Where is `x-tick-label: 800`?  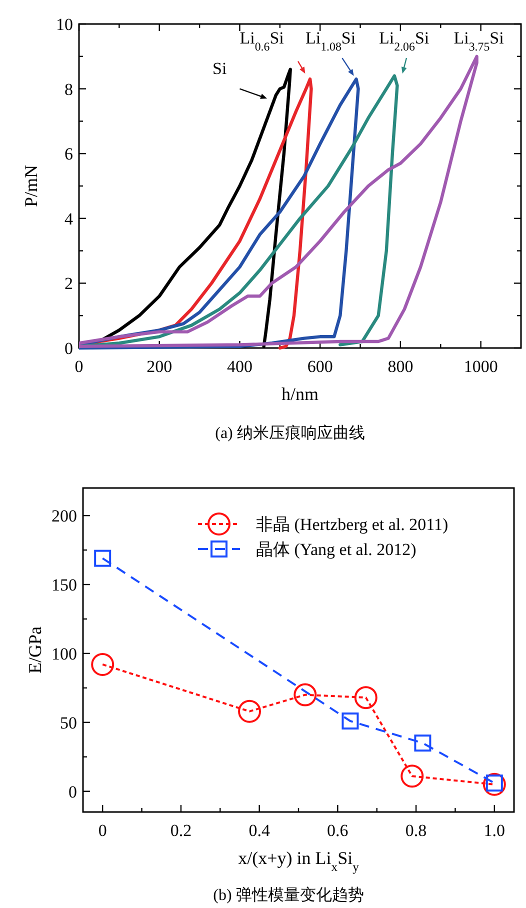 x-tick-label: 800 is located at coordinates (401, 366).